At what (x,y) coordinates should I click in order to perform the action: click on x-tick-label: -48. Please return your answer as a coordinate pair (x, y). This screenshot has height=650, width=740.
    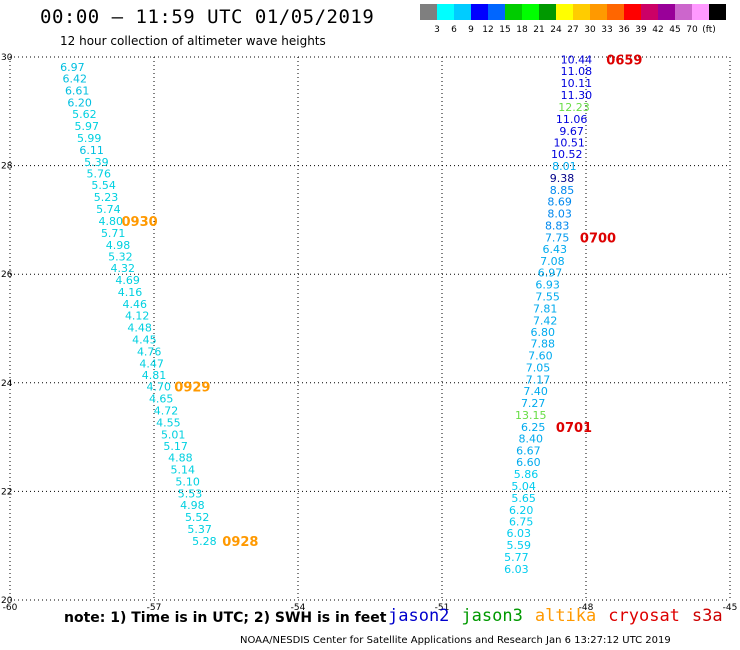
    Looking at the image, I should click on (586, 608).